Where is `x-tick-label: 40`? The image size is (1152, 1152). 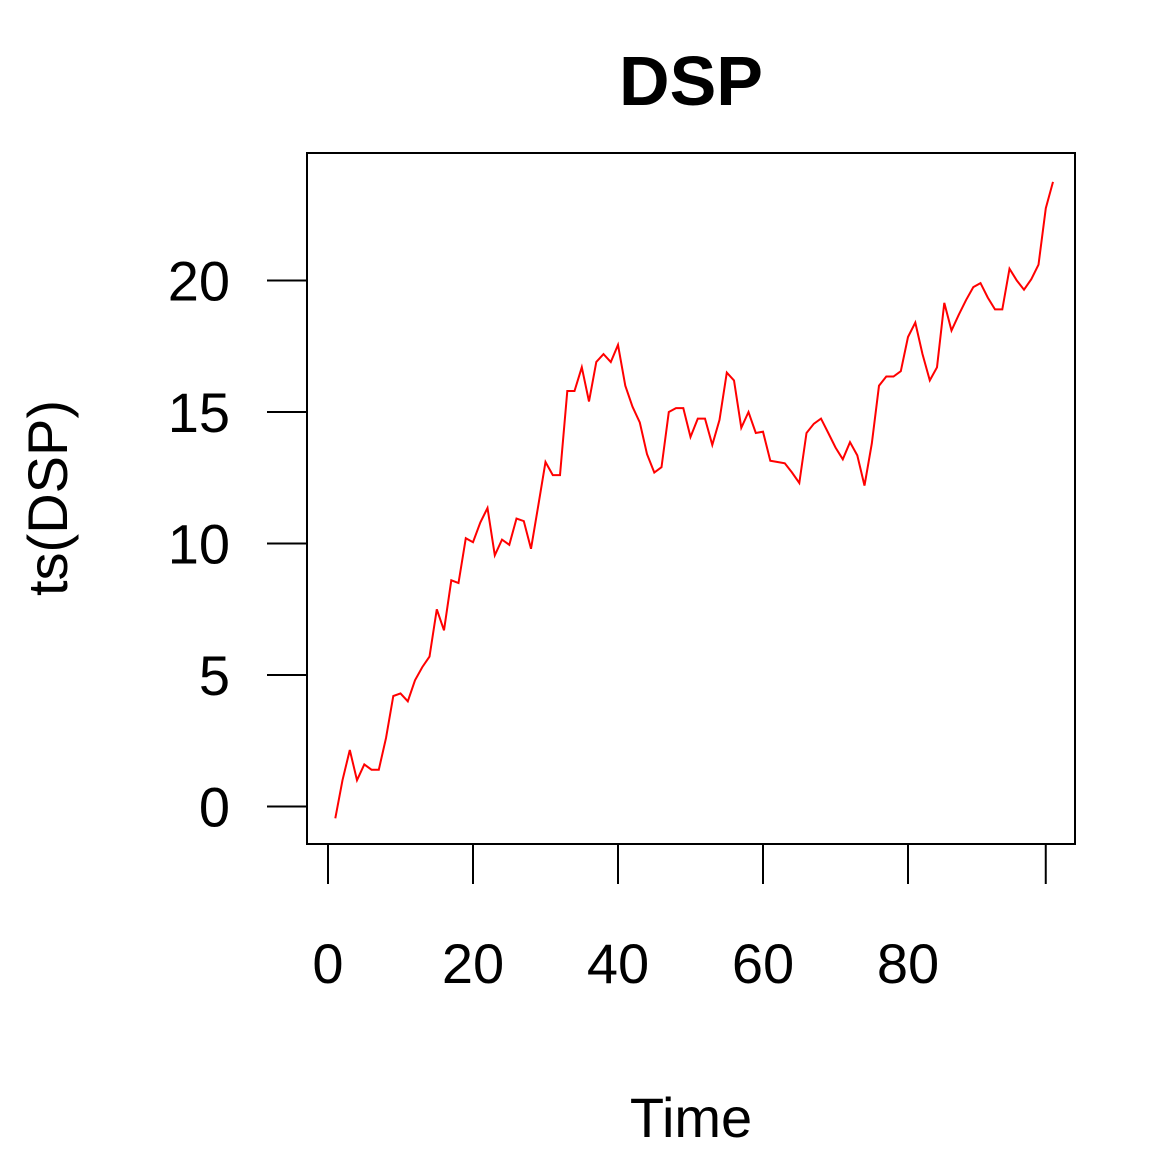
x-tick-label: 40 is located at coordinates (618, 963).